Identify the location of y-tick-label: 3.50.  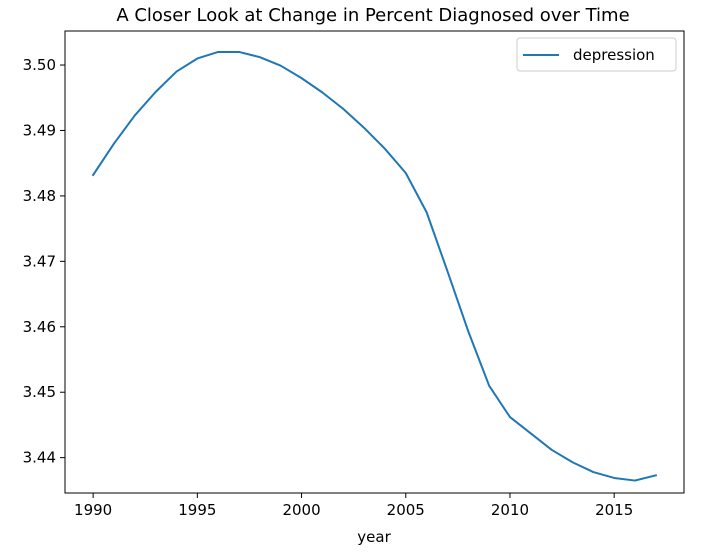
(39, 65).